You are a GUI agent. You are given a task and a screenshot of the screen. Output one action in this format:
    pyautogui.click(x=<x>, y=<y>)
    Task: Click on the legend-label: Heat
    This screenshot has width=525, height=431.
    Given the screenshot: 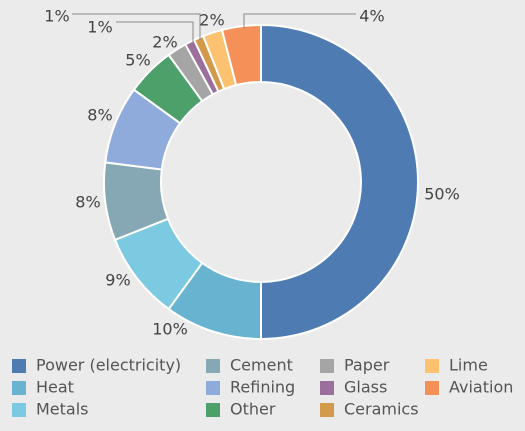 What is the action you would take?
    pyautogui.click(x=55, y=387)
    